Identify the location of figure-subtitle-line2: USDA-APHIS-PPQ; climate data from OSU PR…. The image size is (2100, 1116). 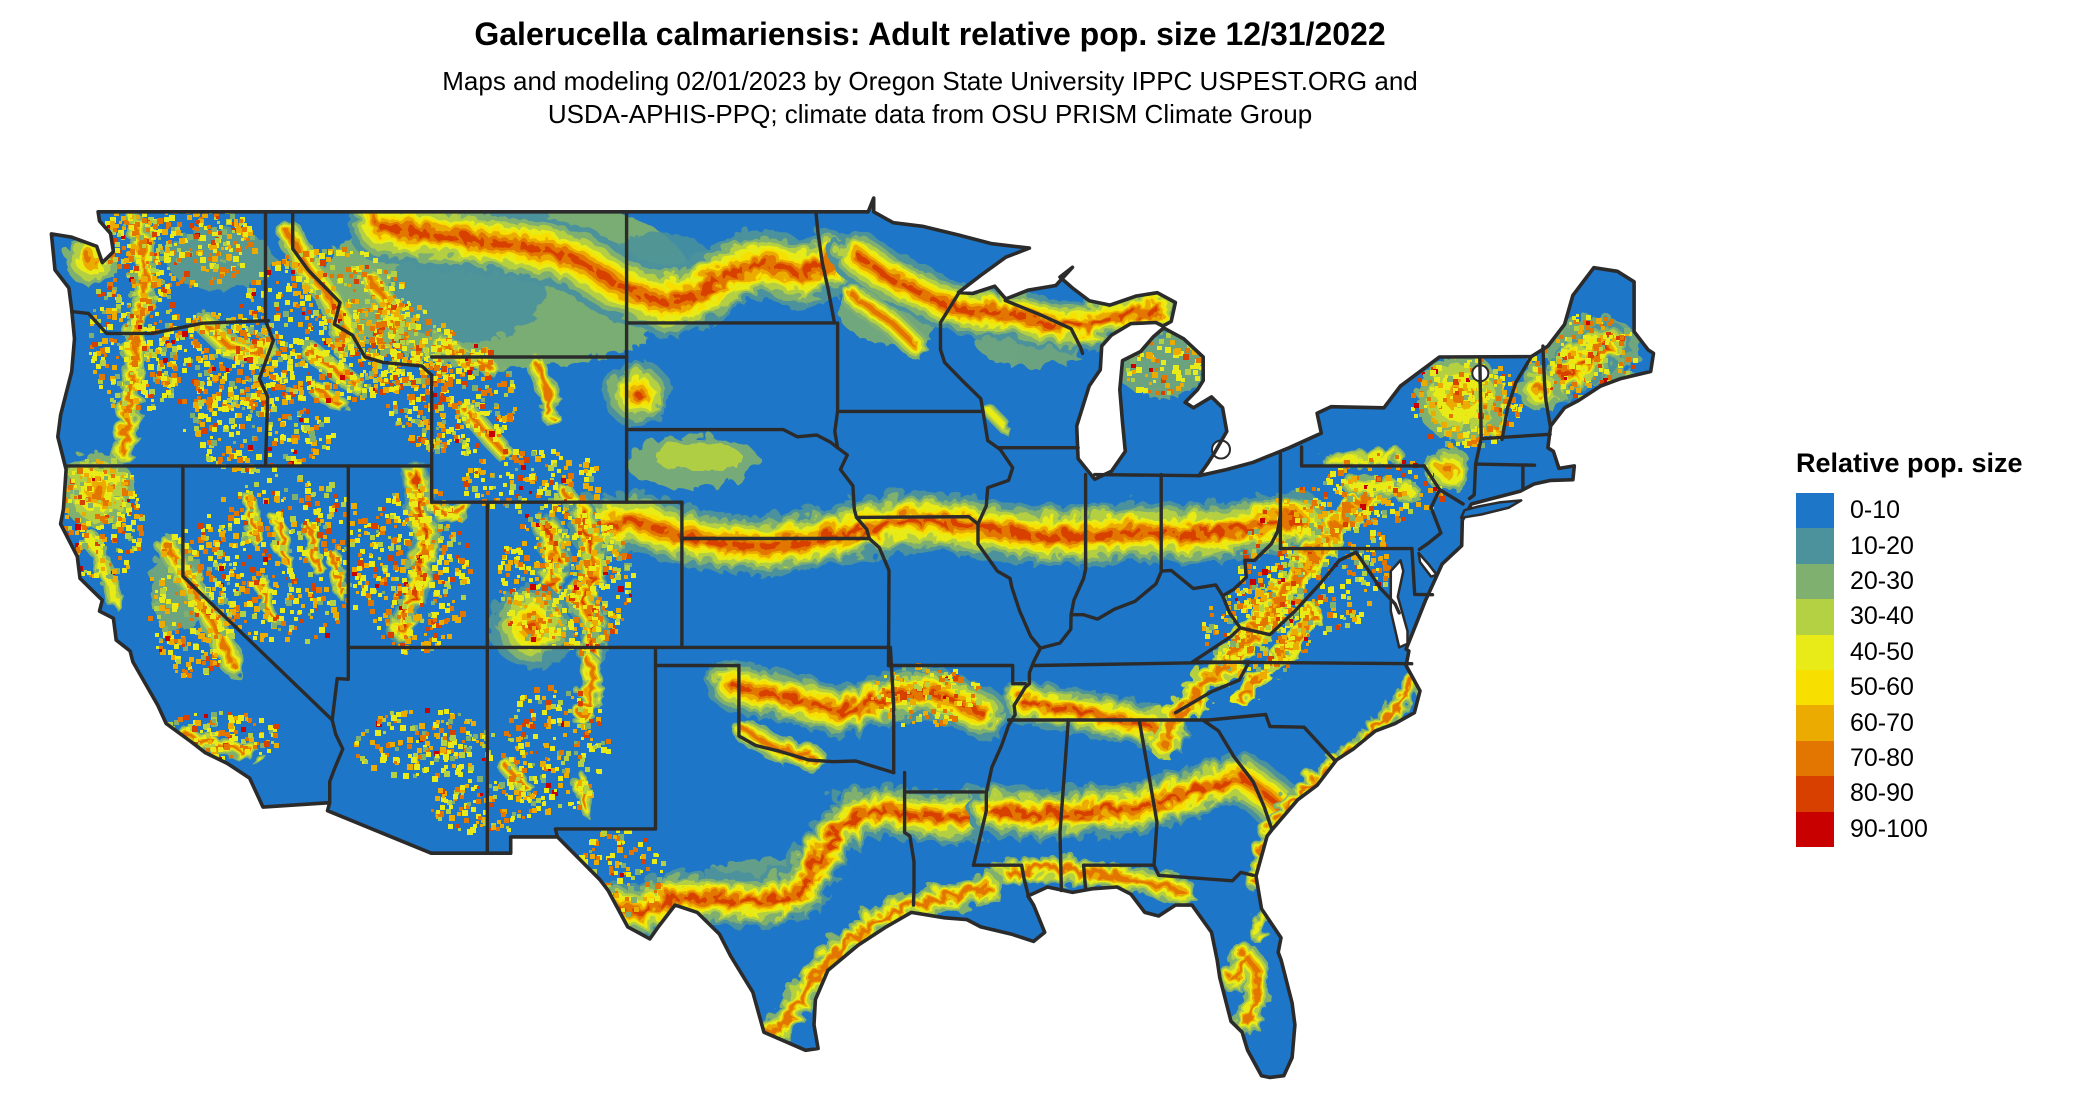
(930, 114).